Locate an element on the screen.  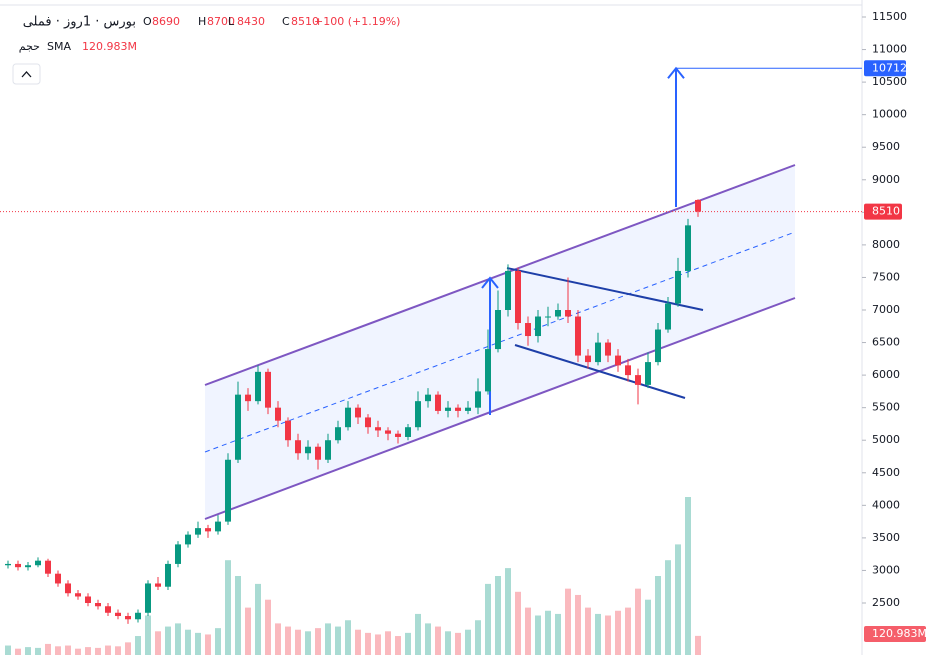
target-badge is located at coordinates (885, 68).